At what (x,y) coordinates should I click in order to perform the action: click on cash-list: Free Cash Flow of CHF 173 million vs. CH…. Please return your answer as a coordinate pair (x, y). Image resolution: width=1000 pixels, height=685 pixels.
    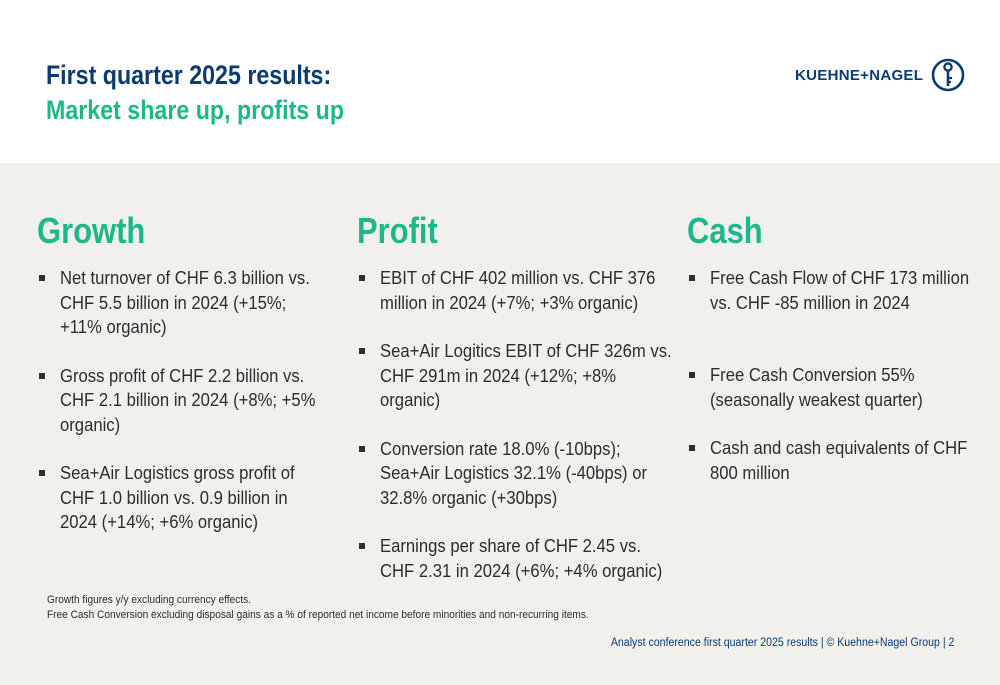
    Looking at the image, I should click on (837, 375).